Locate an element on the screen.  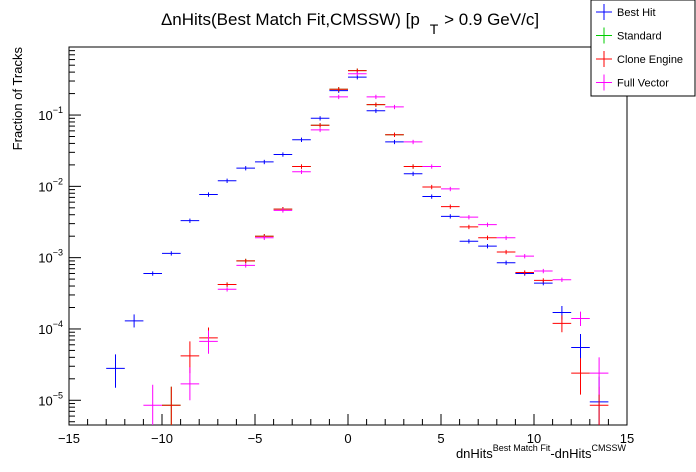
y-axis-label: Fraction of Tracks is located at coordinates (17, 99).